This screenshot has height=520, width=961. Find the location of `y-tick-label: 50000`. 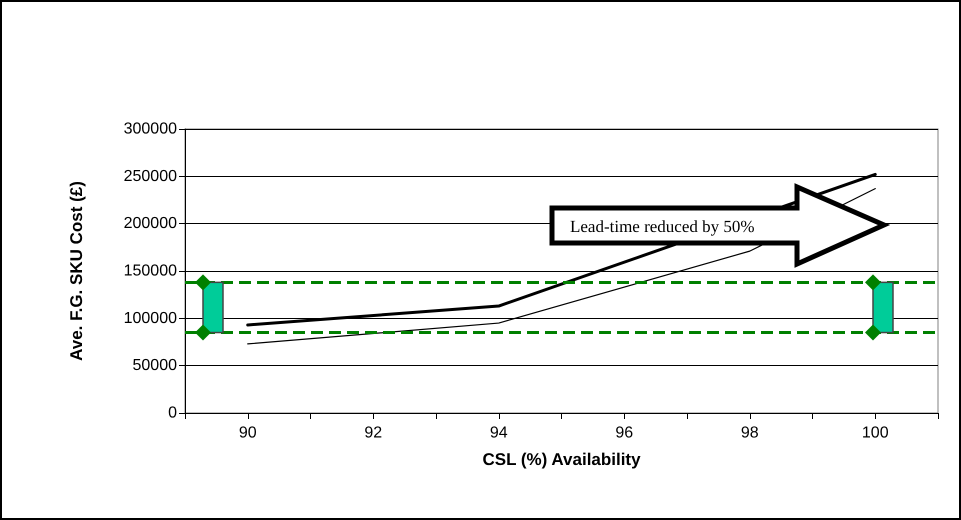

y-tick-label: 50000 is located at coordinates (155, 365).